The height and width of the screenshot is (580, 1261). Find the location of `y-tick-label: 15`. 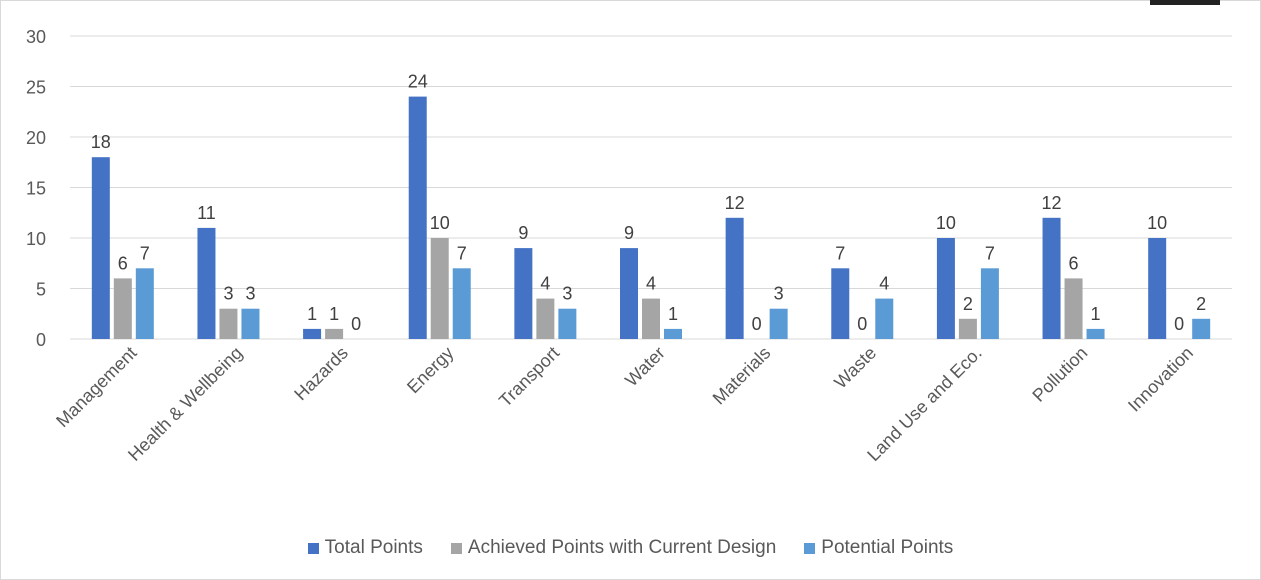

y-tick-label: 15 is located at coordinates (36, 189).